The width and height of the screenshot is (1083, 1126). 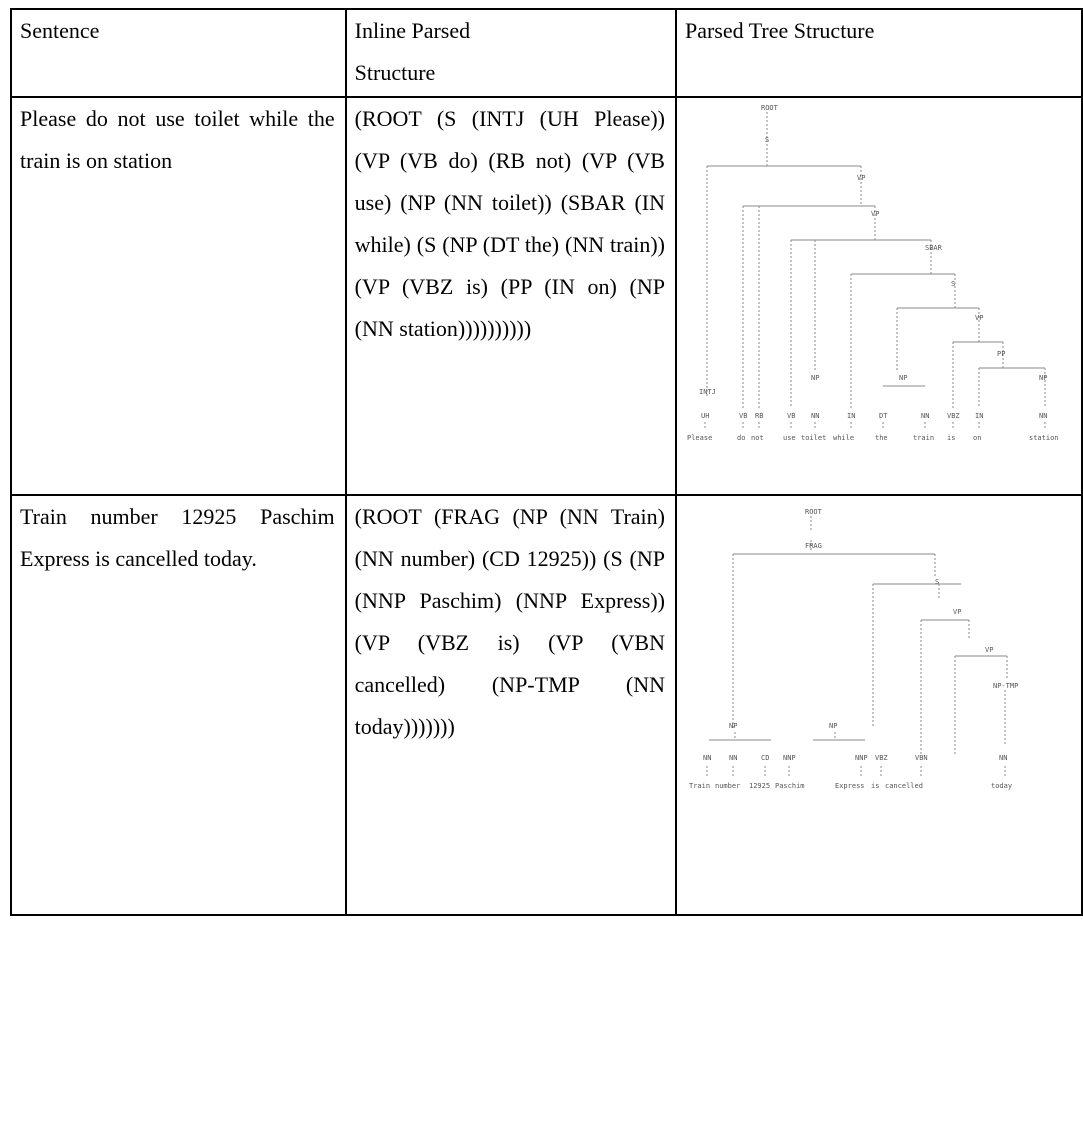 I want to click on tree-tag: UH, so click(x=705, y=416).